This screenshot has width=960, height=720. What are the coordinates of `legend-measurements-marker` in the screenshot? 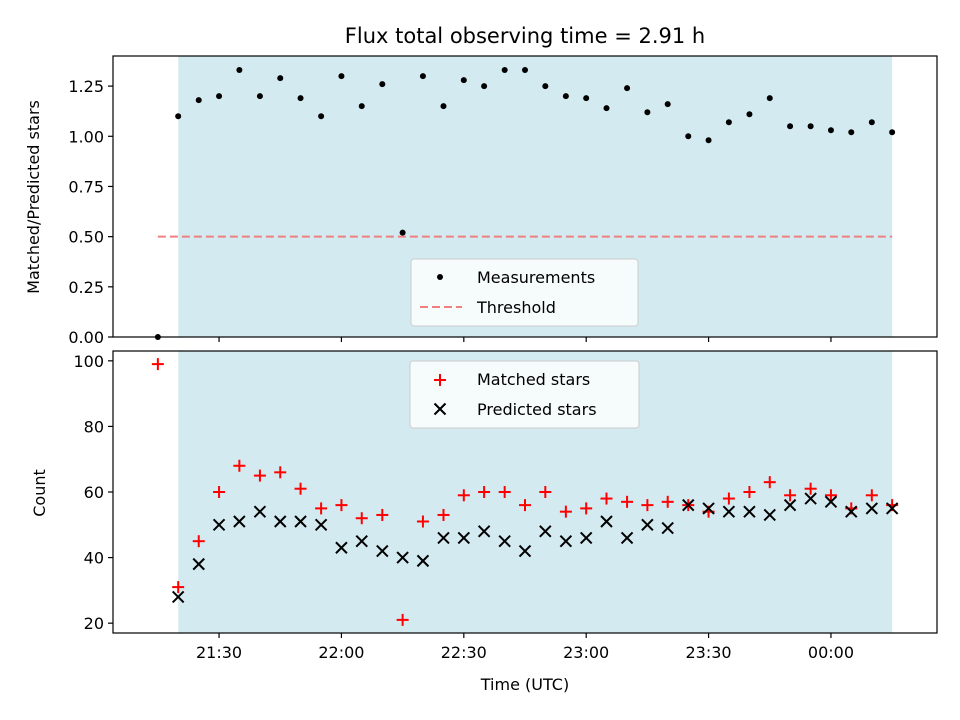 It's located at (440, 277).